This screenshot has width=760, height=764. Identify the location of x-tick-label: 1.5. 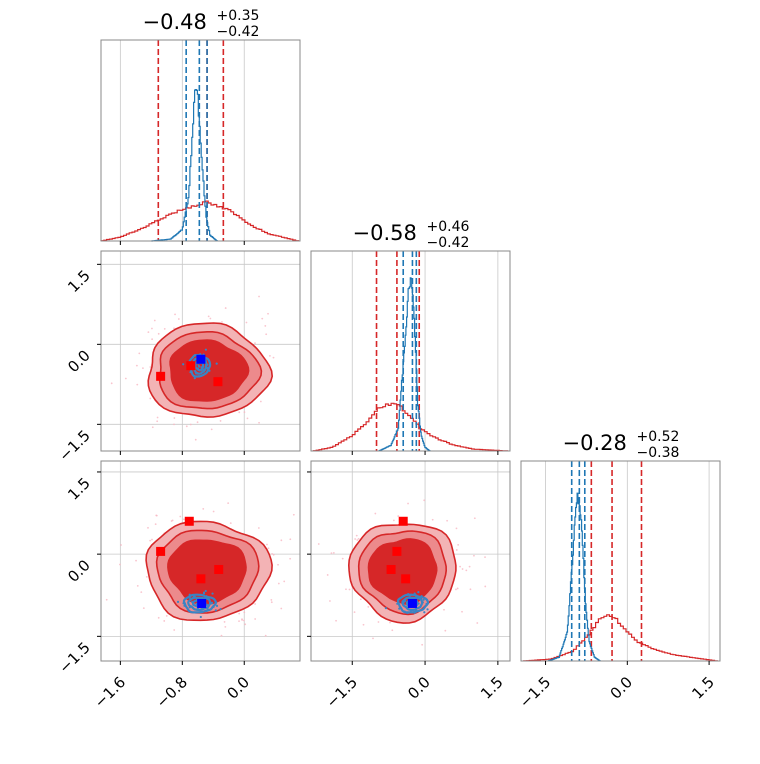
(492, 688).